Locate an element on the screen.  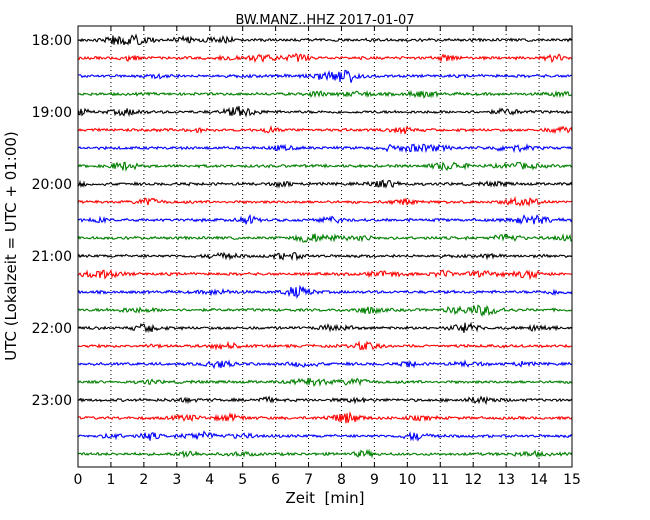
x-tick-label: 12 is located at coordinates (473, 480).